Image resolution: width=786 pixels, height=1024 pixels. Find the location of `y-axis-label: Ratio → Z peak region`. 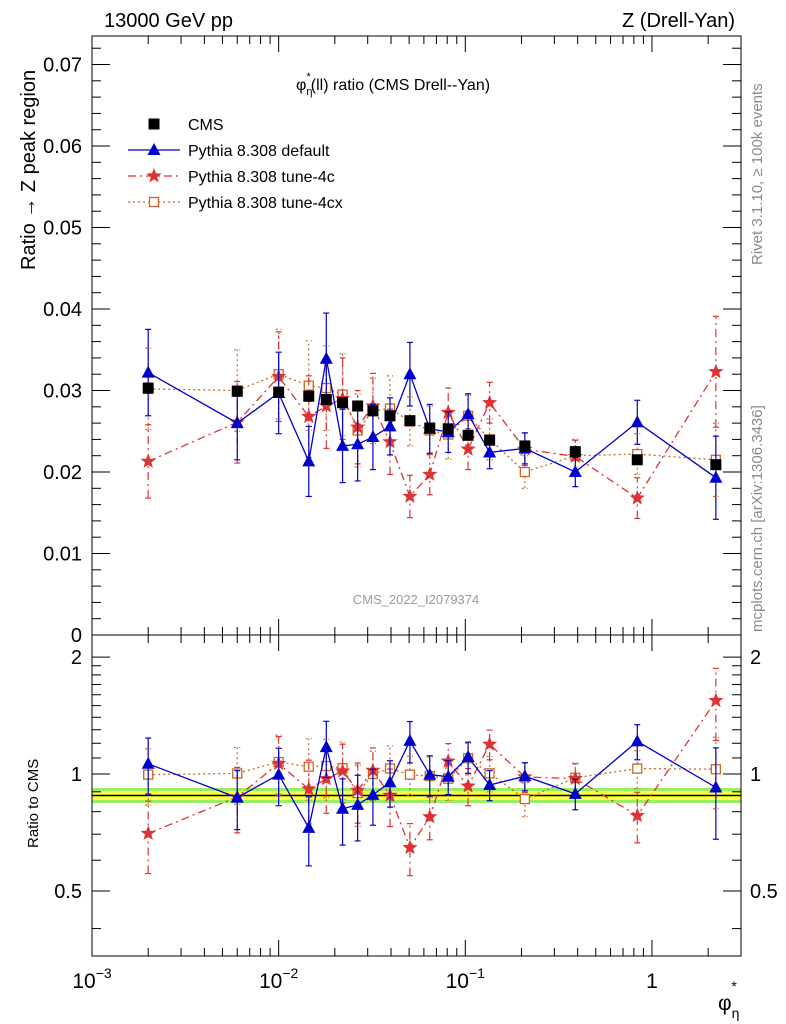

y-axis-label: Ratio → Z peak region is located at coordinates (29, 170).